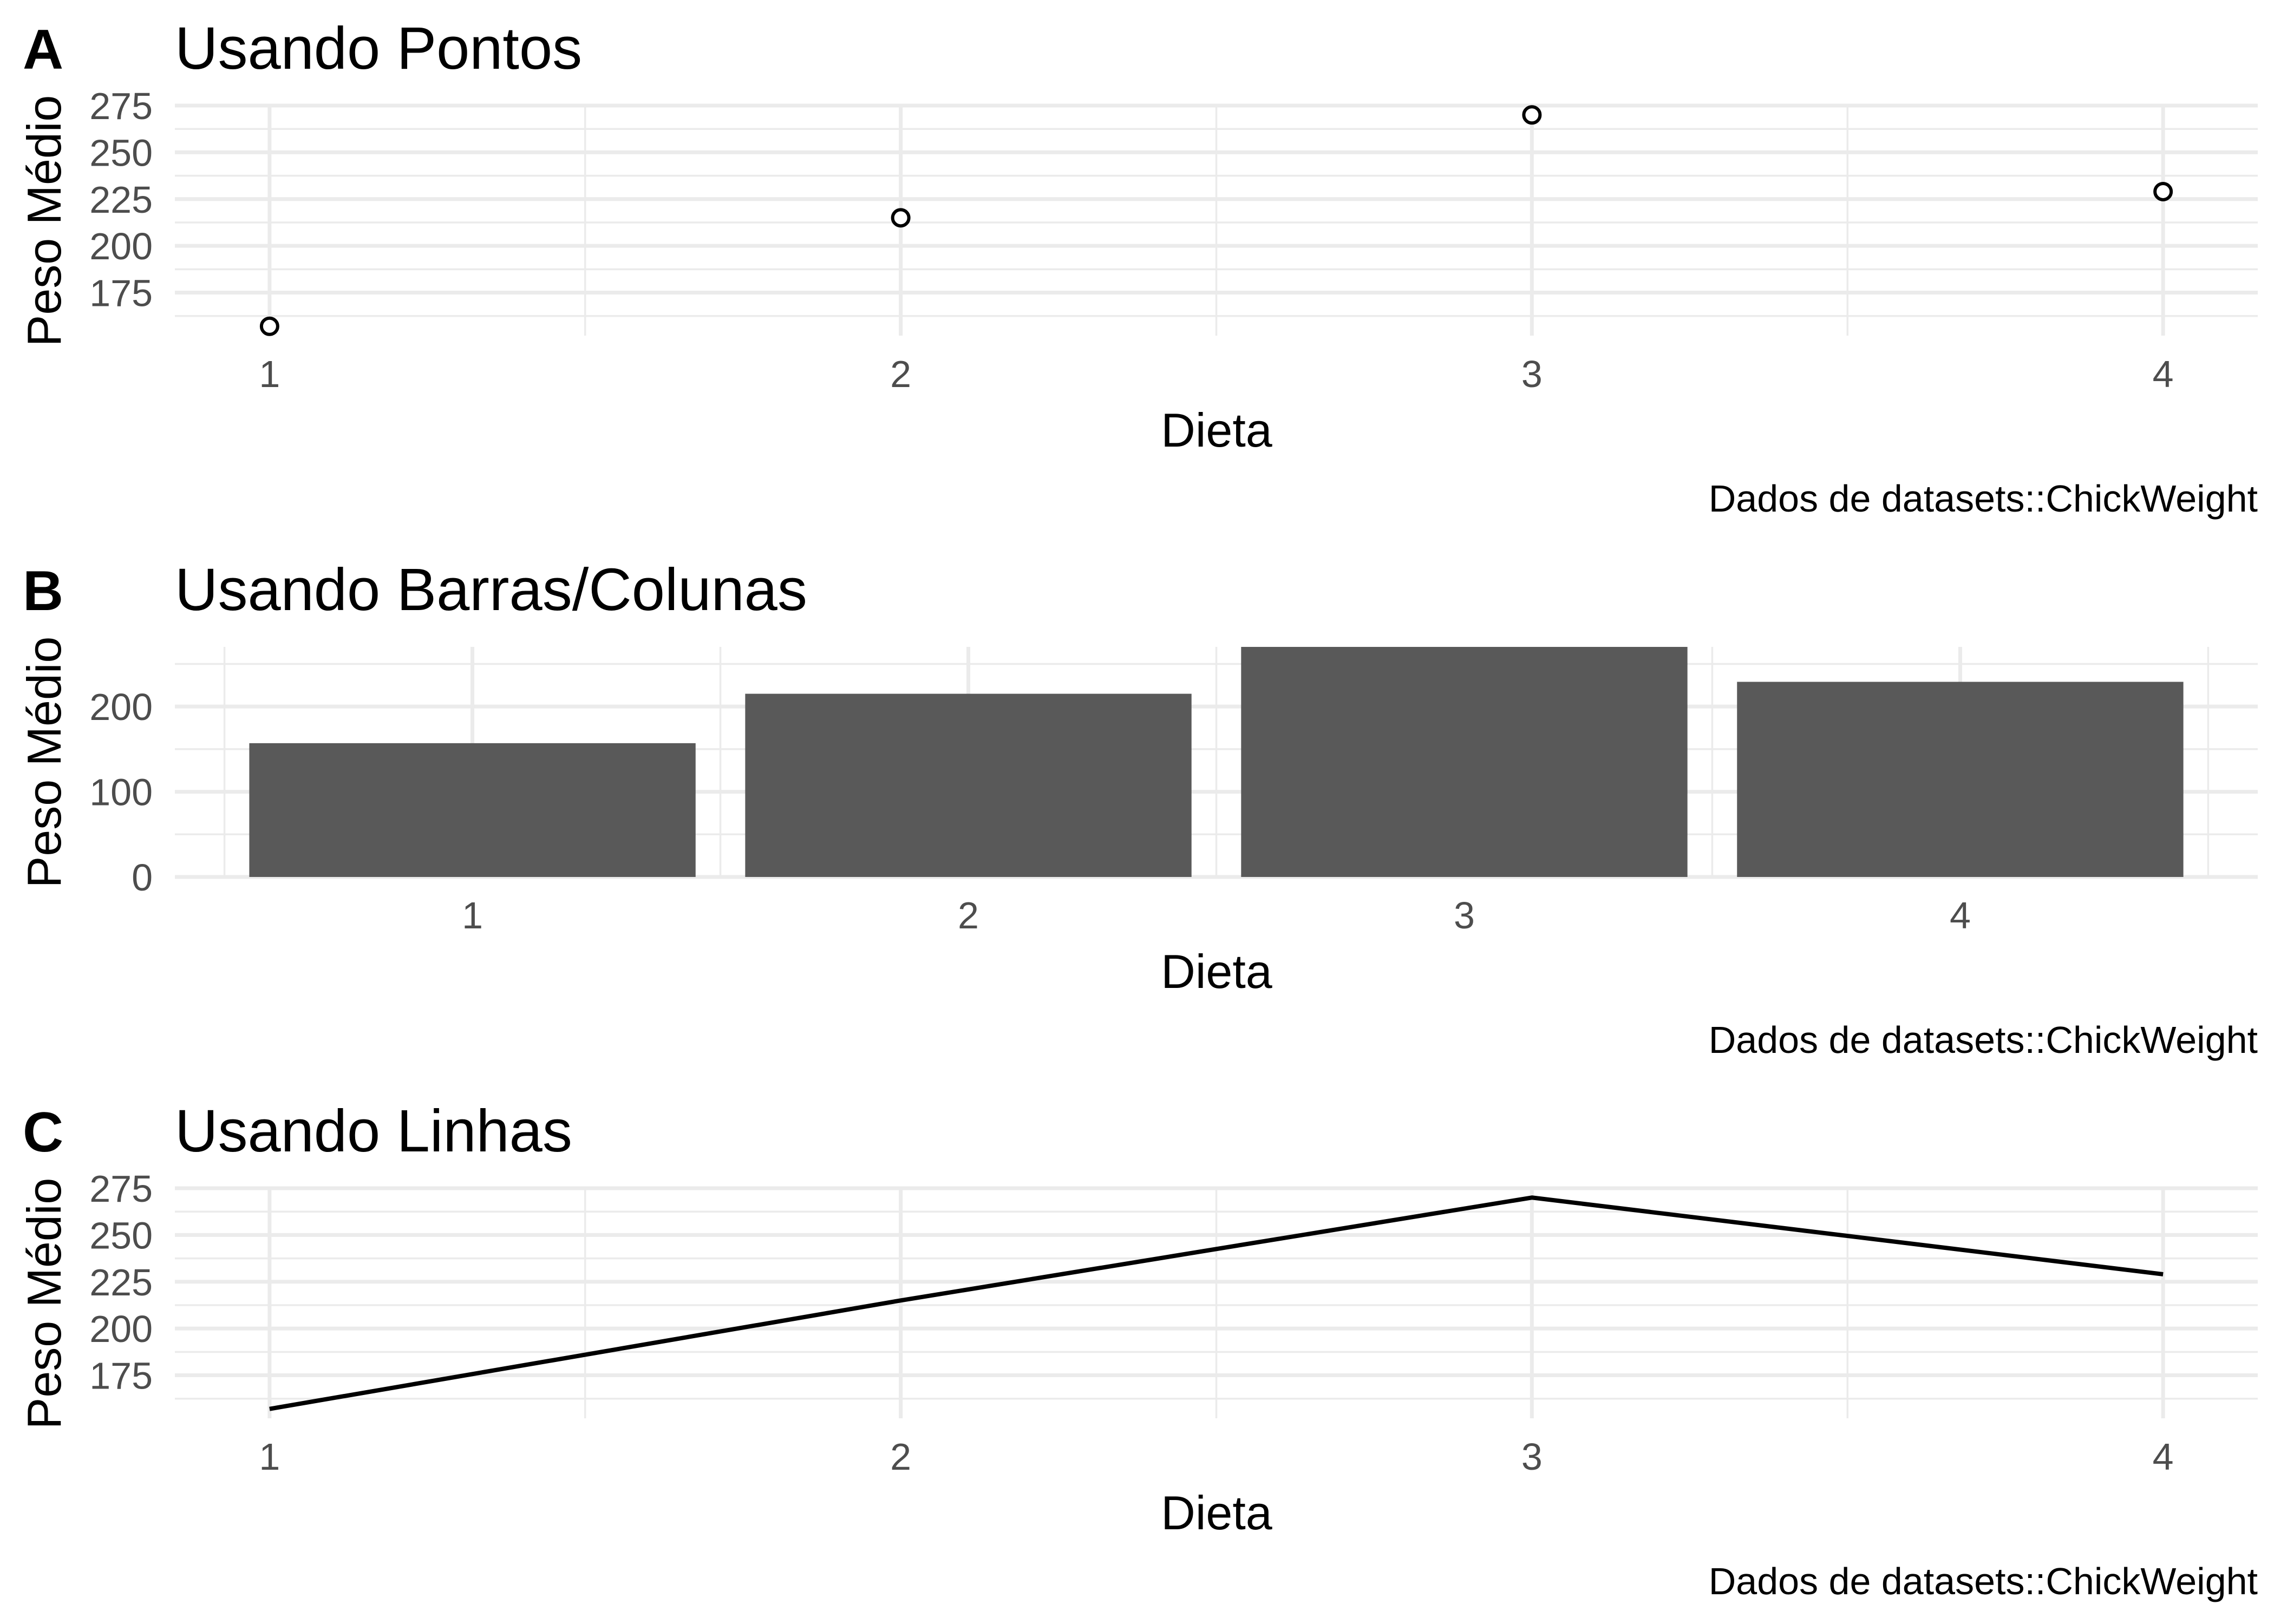 This screenshot has width=2274, height=1624. What do you see at coordinates (121, 792) in the screenshot?
I see `y-tick-label: 100` at bounding box center [121, 792].